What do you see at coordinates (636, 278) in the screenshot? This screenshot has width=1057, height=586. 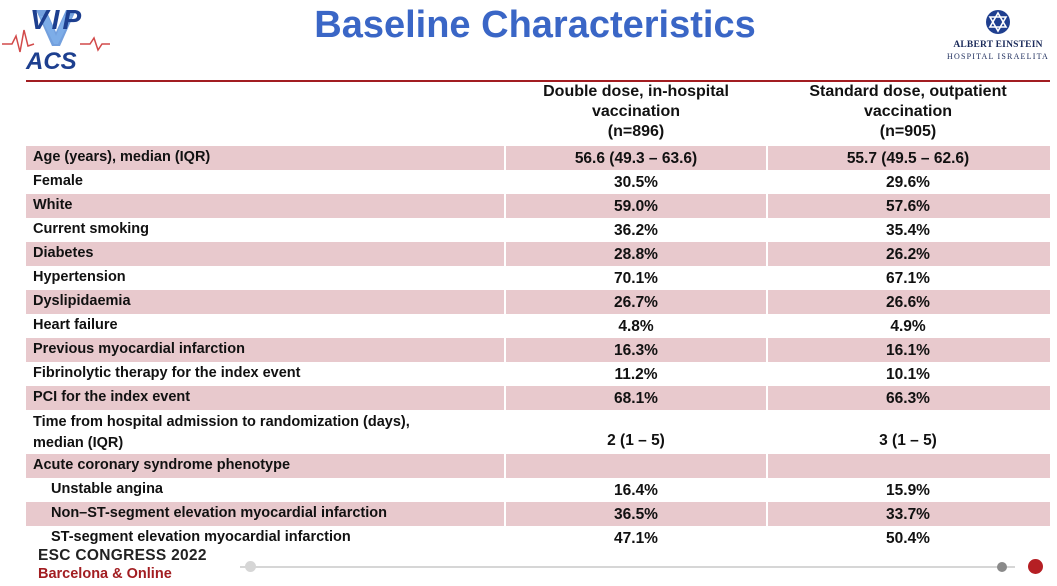 I see `cell-double-dose: 70.1%` at bounding box center [636, 278].